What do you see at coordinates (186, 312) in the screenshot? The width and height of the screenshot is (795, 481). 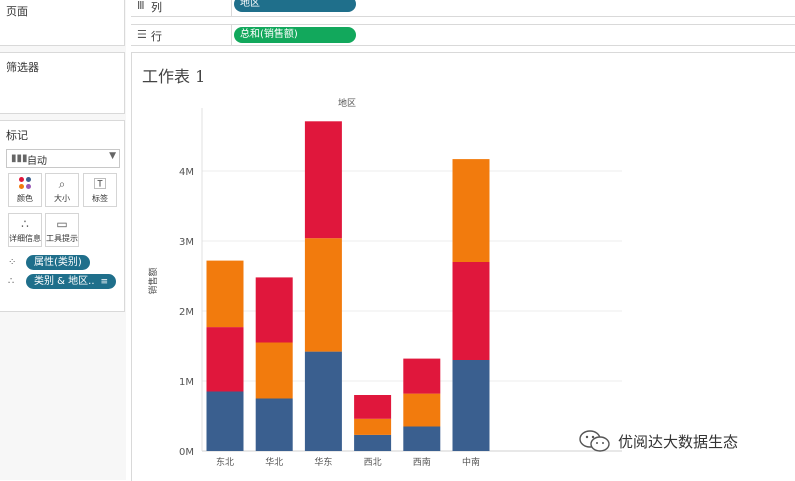 I see `y-tick-label: 2M` at bounding box center [186, 312].